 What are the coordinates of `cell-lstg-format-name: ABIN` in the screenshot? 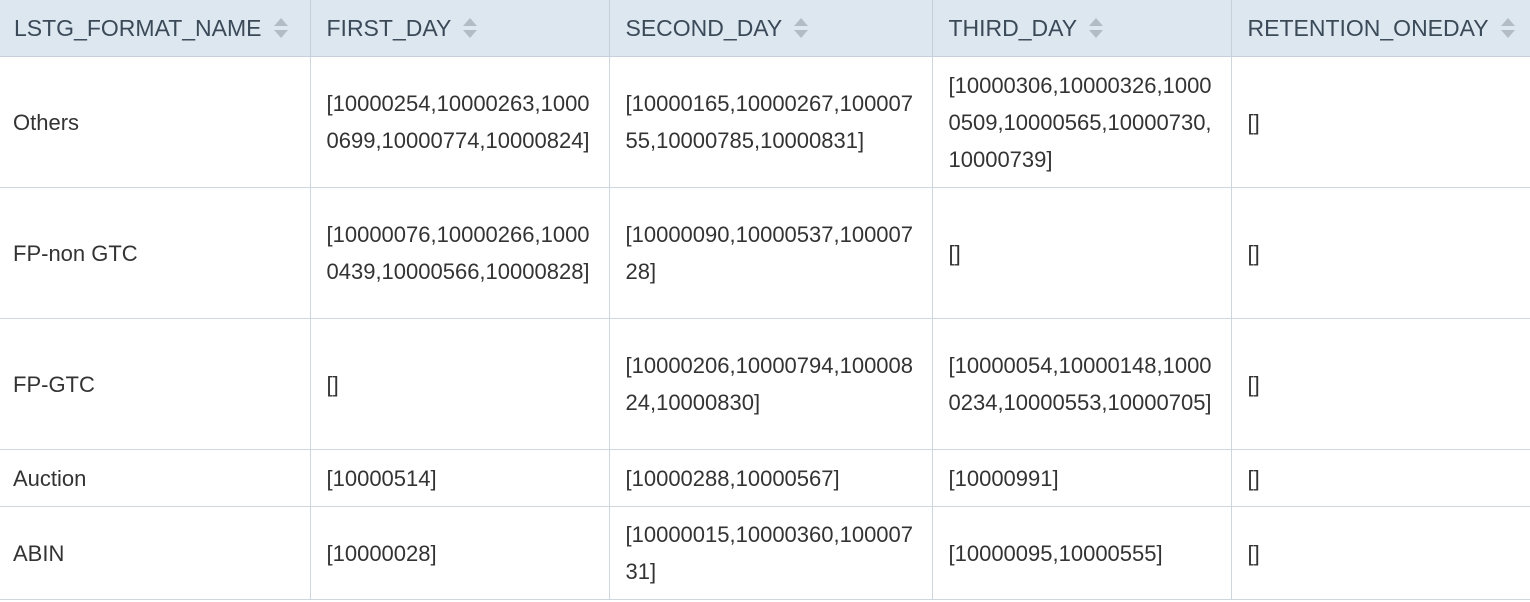 It's located at (155, 553).